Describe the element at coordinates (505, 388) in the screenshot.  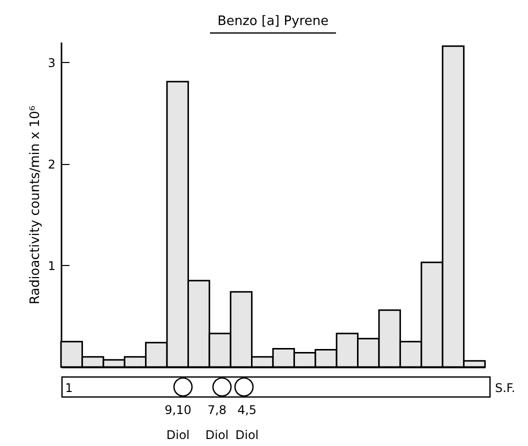
I see `text: S.F.` at that location.